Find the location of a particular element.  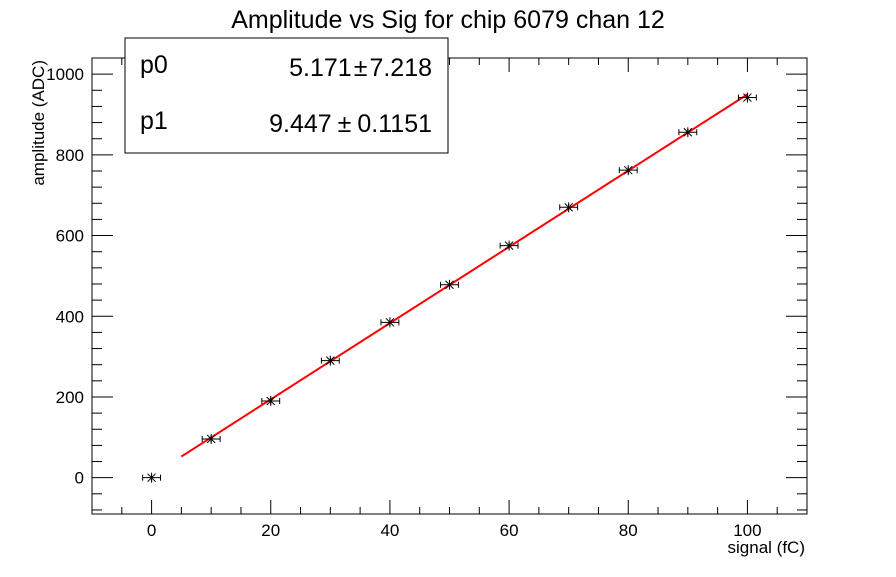

x-tick-label: 0 is located at coordinates (151, 530).